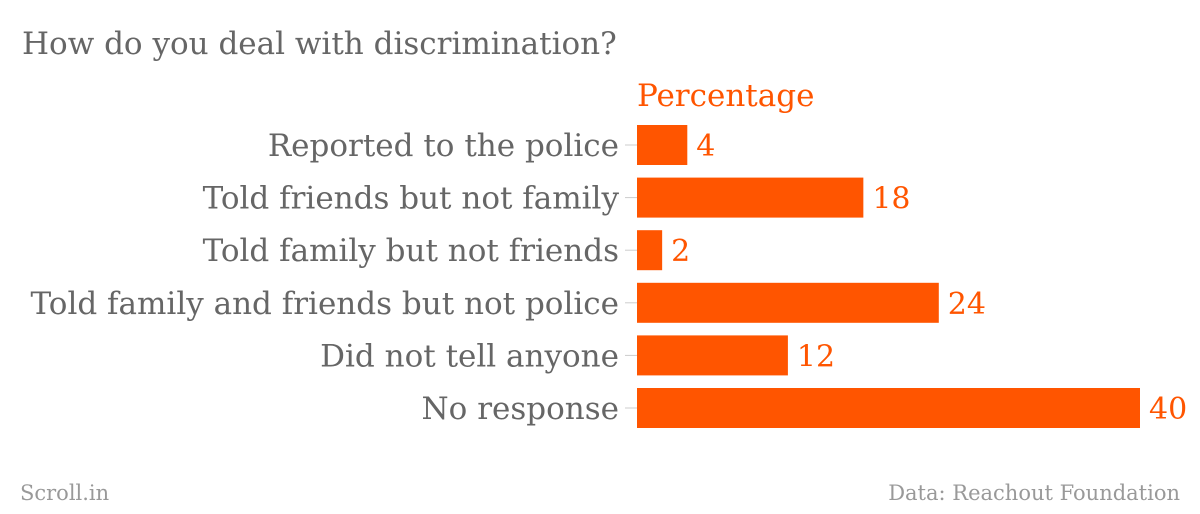 The width and height of the screenshot is (1200, 514). I want to click on value-label: 24, so click(967, 304).